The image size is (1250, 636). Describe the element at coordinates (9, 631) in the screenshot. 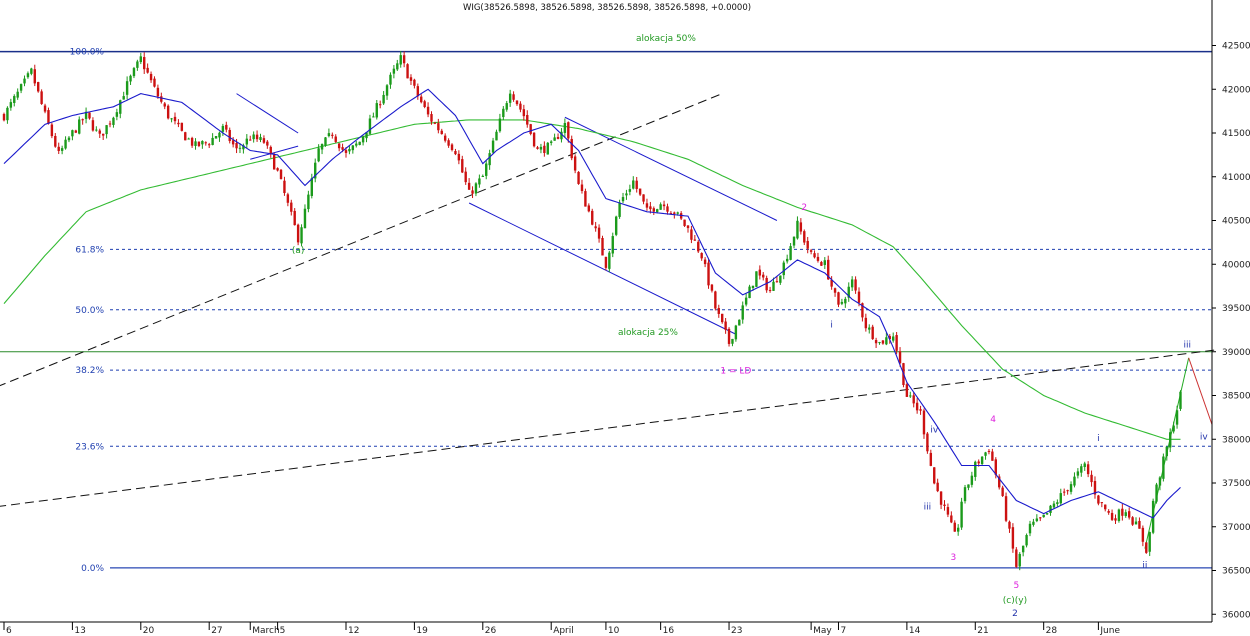

I see `x-tick-label: 6` at that location.